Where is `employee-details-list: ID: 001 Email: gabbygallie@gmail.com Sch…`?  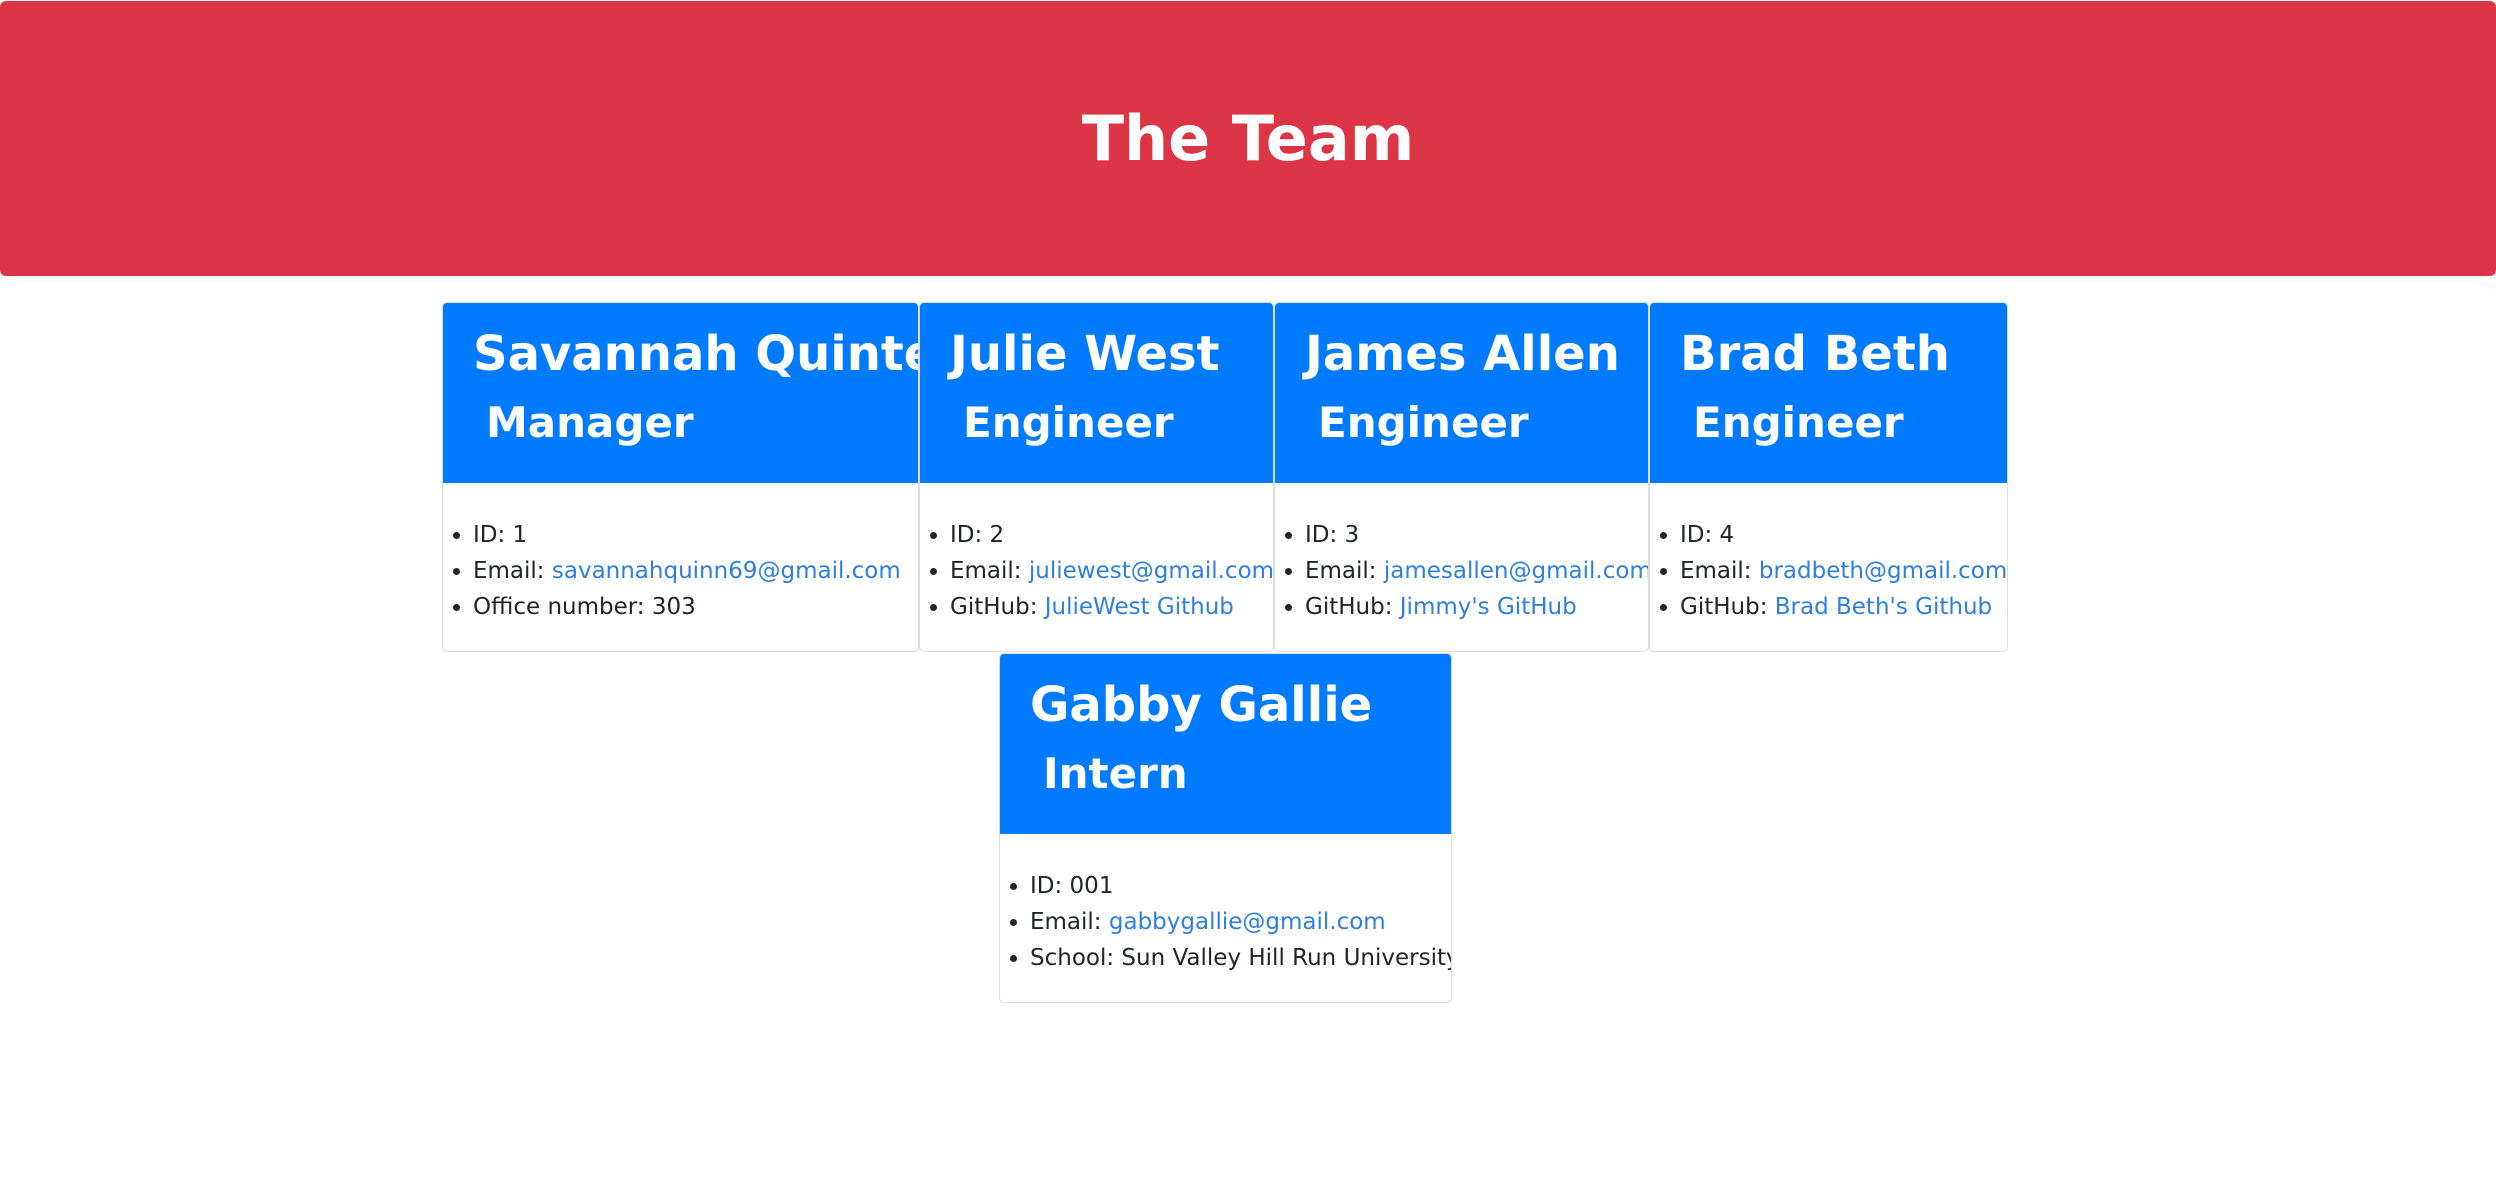
employee-details-list: ID: 001 Email: gabbygallie@gmail.com Sch… is located at coordinates (1225, 905).